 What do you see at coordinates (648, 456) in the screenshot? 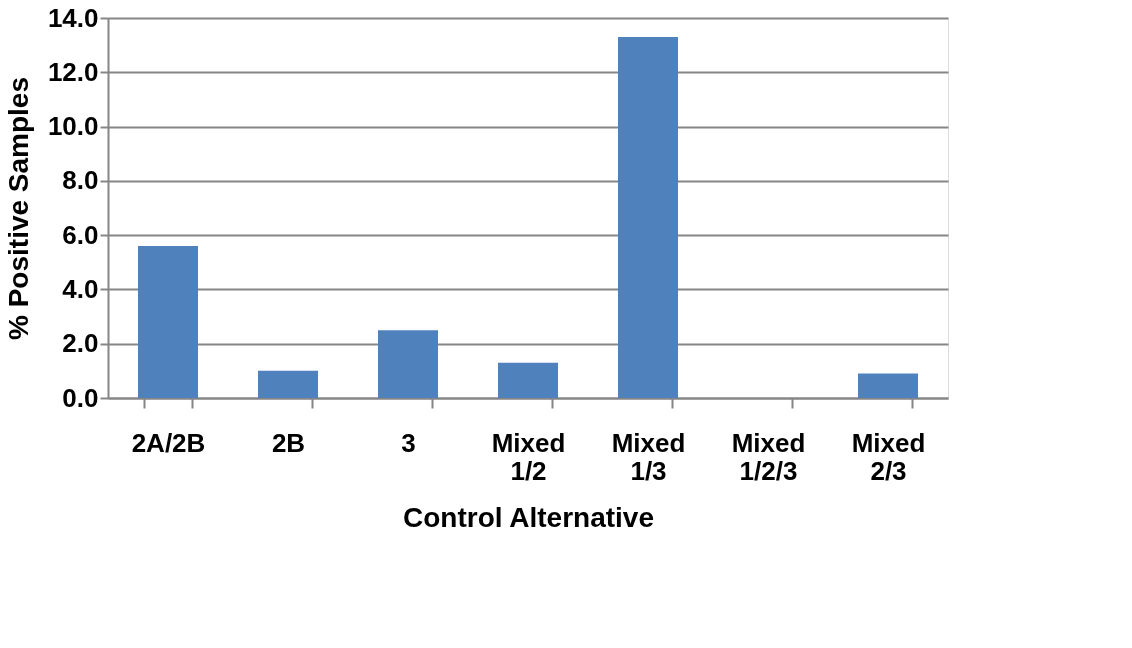
I see `x-tick-label: Mixed 1/3` at bounding box center [648, 456].